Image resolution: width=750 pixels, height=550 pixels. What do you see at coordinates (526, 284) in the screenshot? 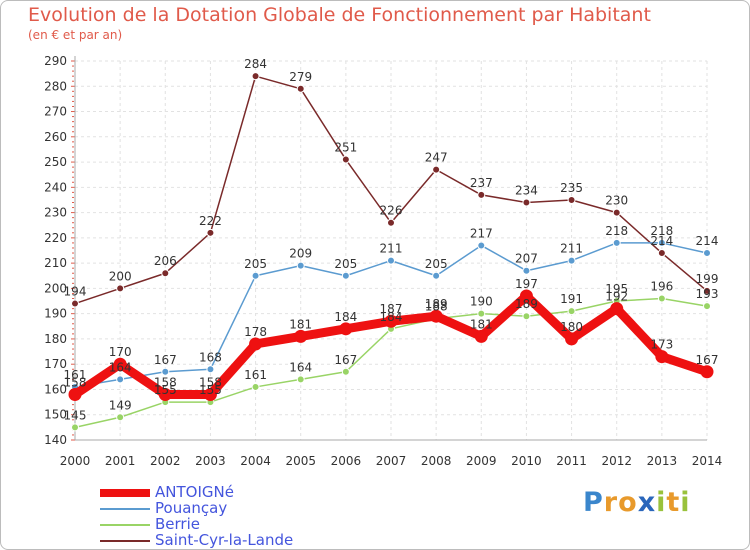
I see `data-label-3-2010: 197` at bounding box center [526, 284].